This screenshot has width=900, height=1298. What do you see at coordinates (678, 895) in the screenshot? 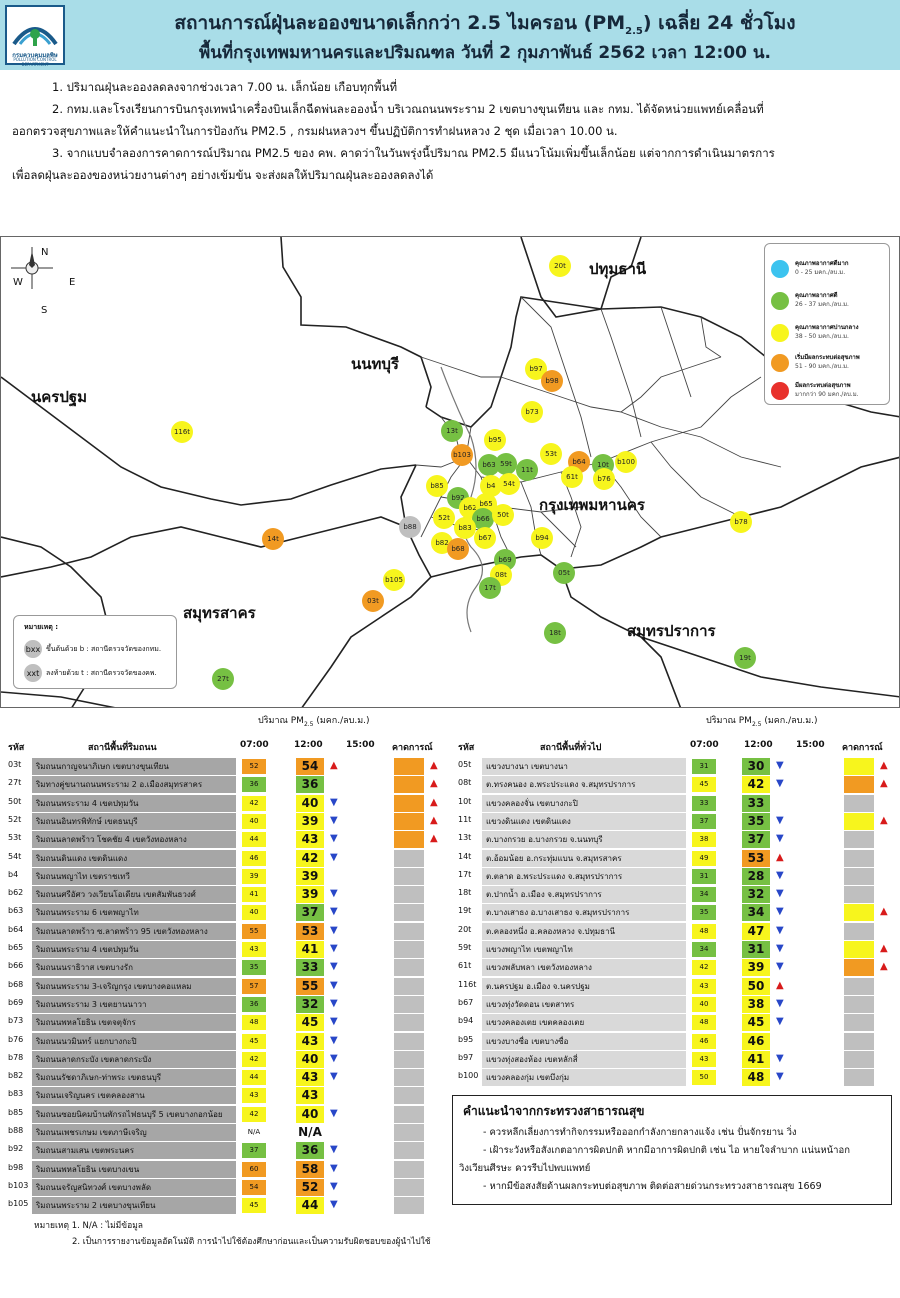
I see `table-row: 18t ต.ปากน้ำ อ.เมือง จ.สมุทรปราการ 34 32 ▼` at bounding box center [678, 895].